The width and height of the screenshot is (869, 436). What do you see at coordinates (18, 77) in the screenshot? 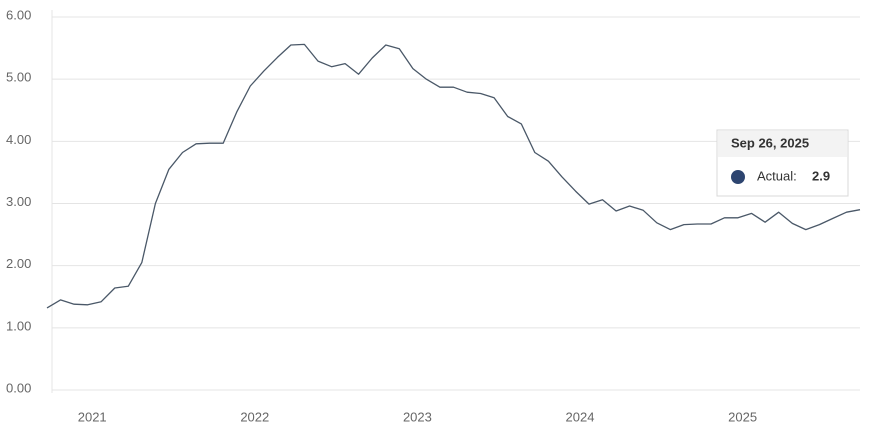
I see `y-tick-label: 5.00` at bounding box center [18, 77].